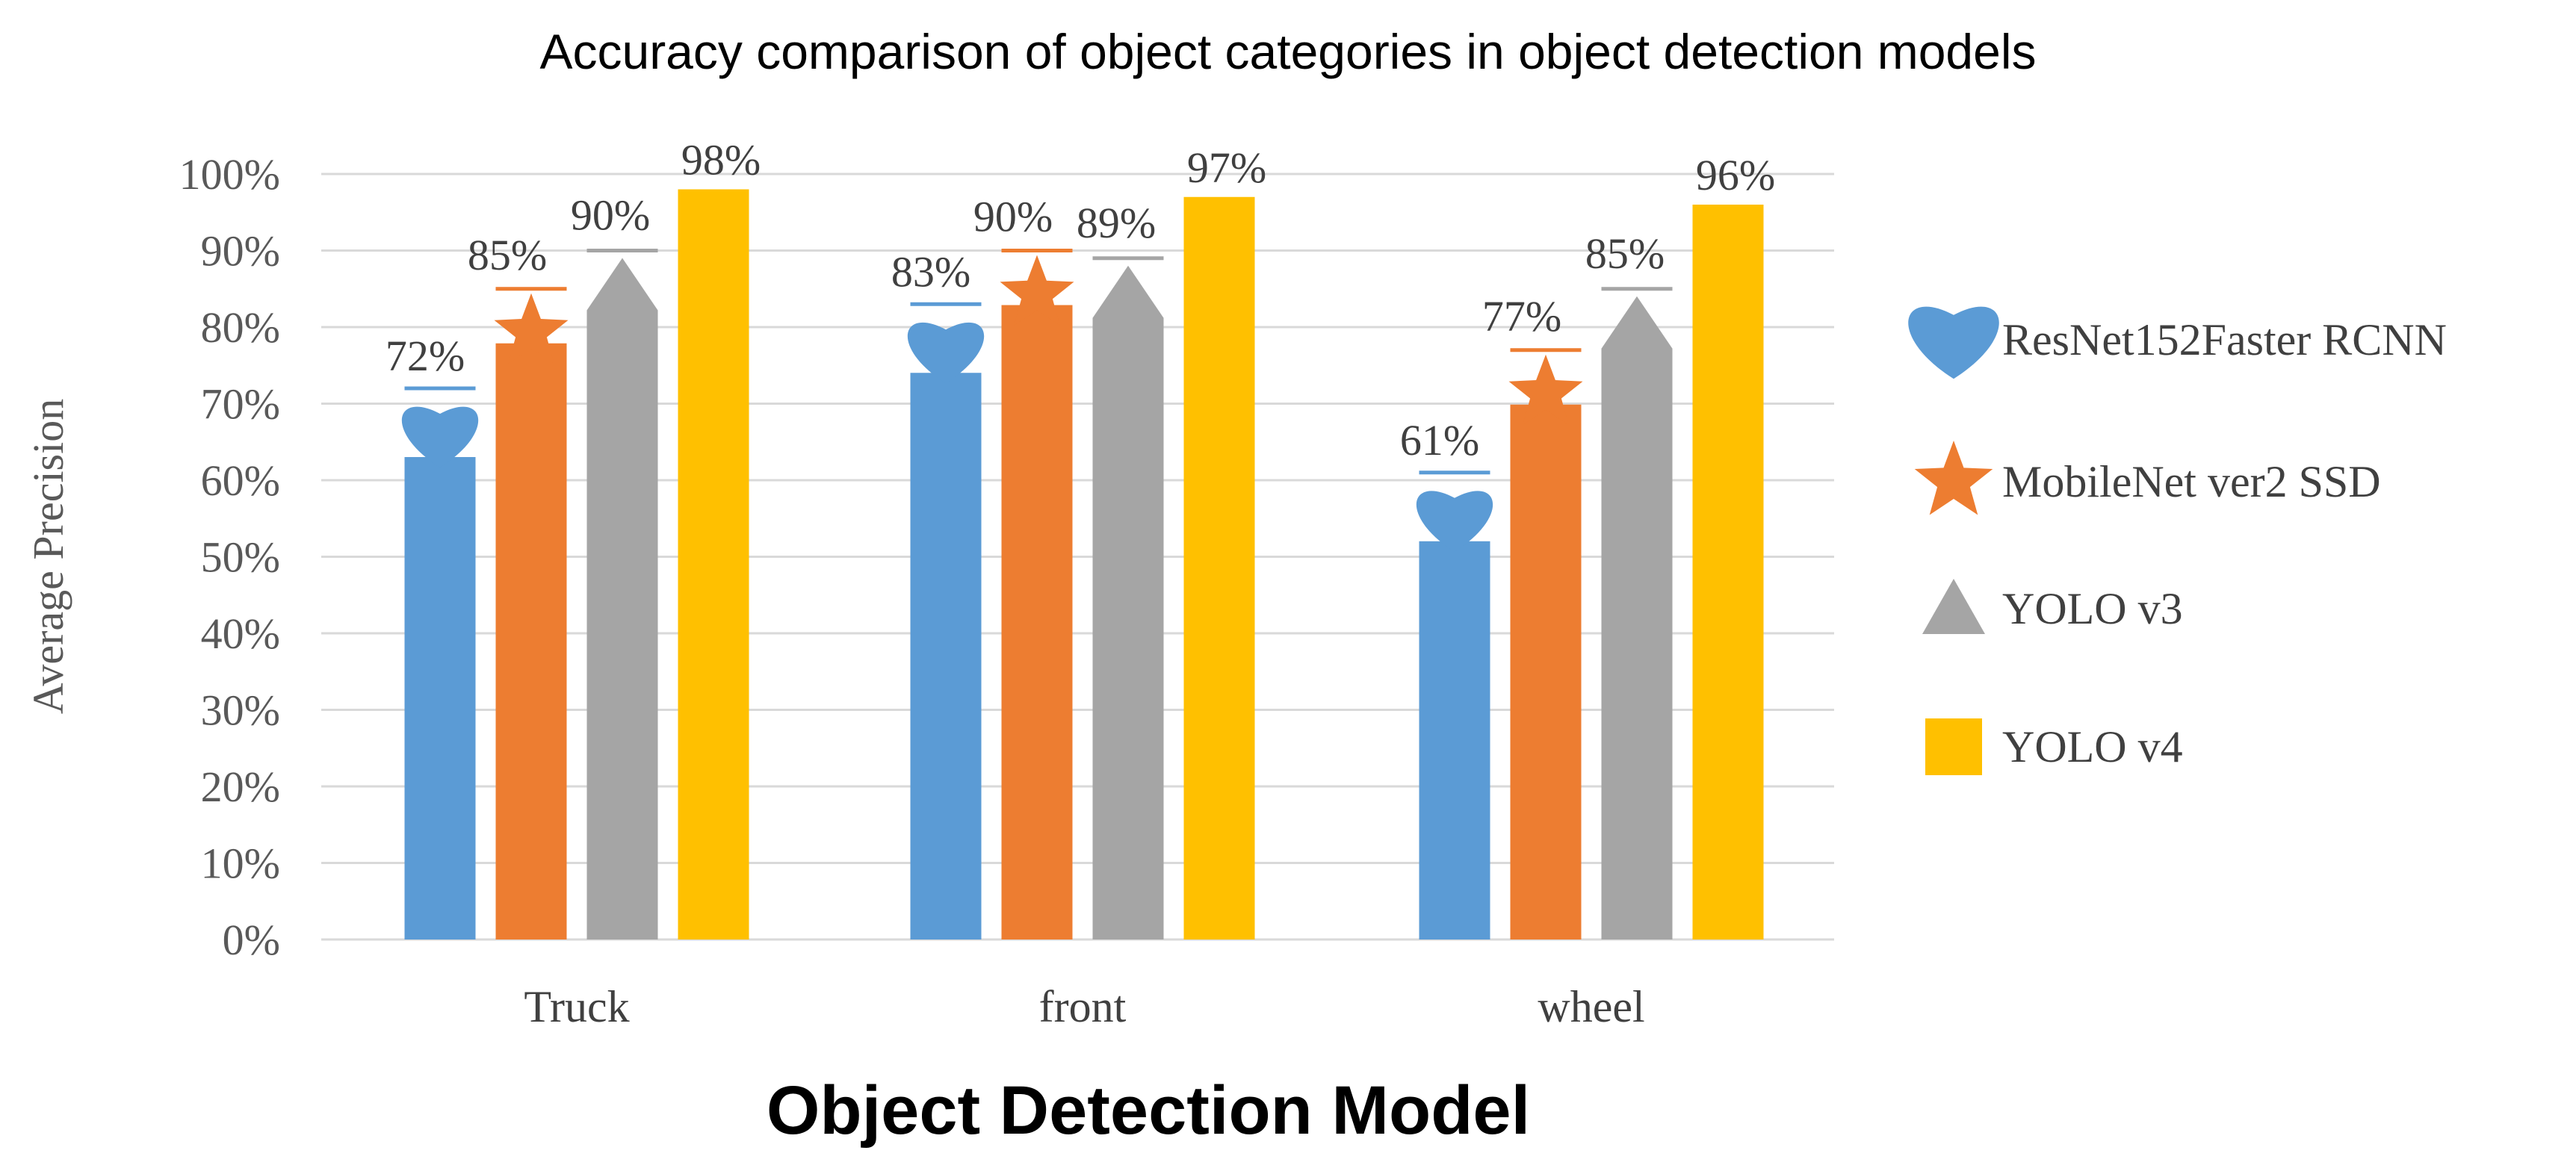  I want to click on y-tick-label: 90%, so click(240, 251).